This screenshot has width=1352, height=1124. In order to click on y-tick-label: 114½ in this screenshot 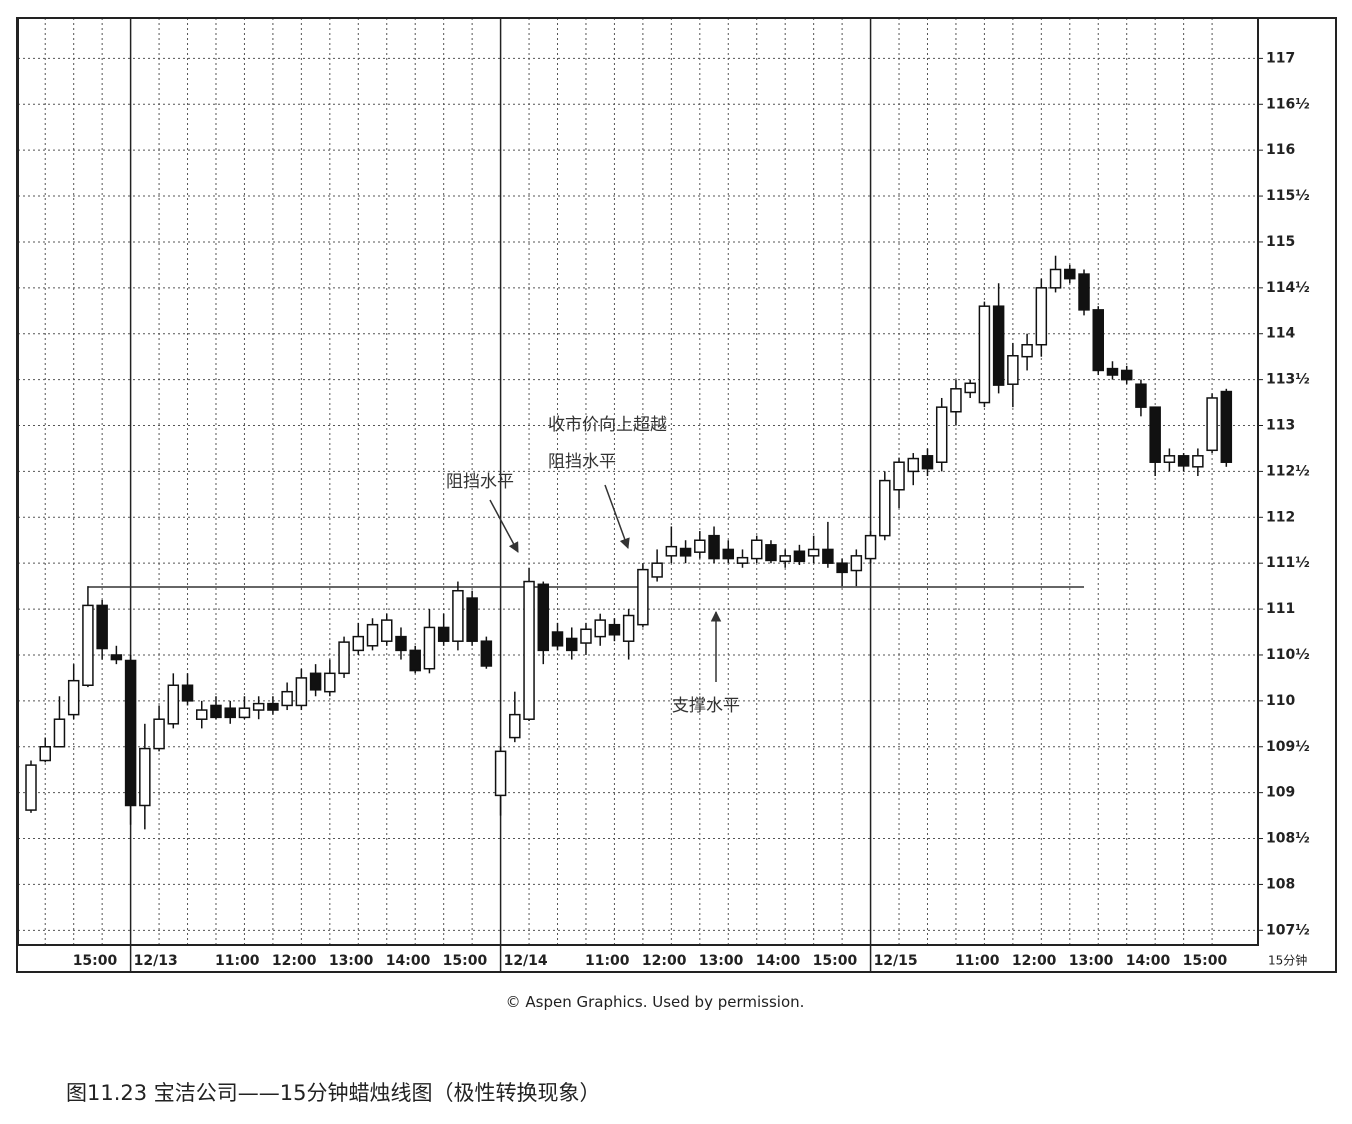, I will do `click(1288, 288)`.